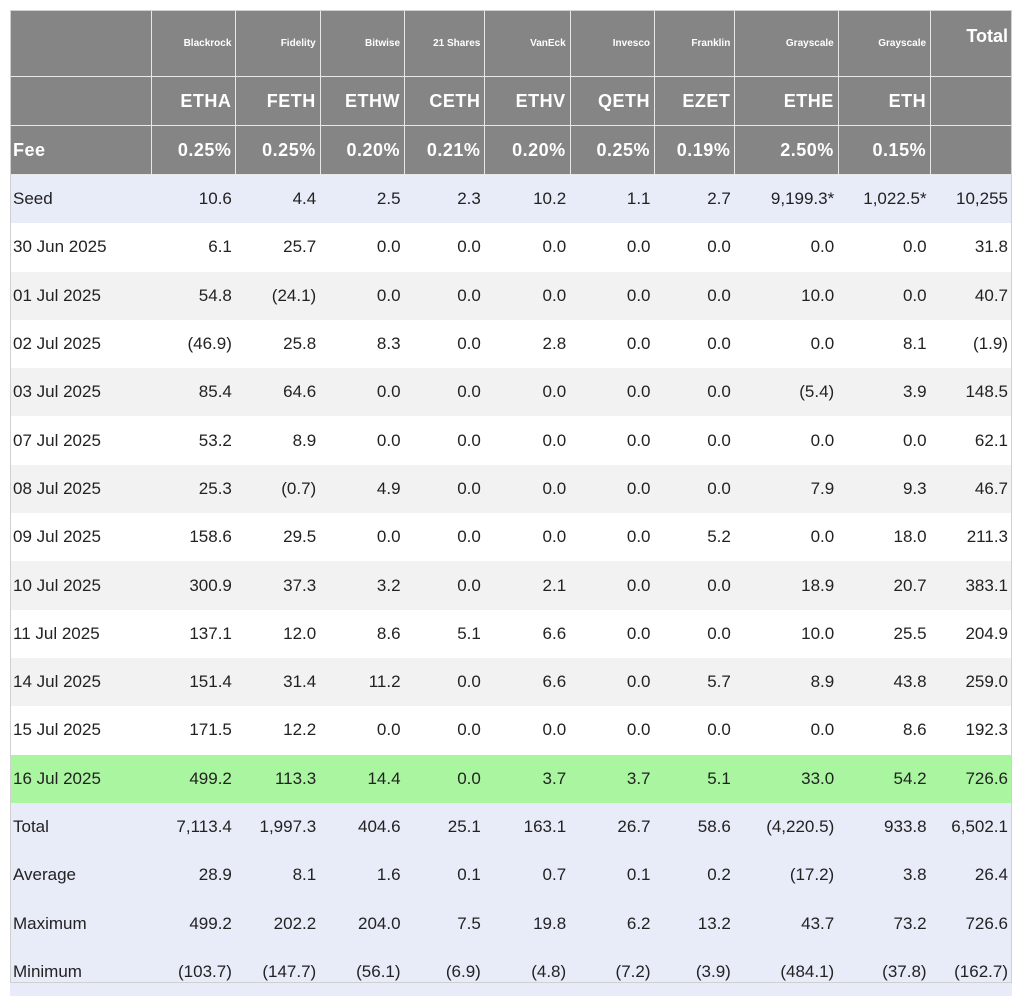 The height and width of the screenshot is (996, 1024). What do you see at coordinates (884, 682) in the screenshot?
I see `flow-value-cell: 43.8` at bounding box center [884, 682].